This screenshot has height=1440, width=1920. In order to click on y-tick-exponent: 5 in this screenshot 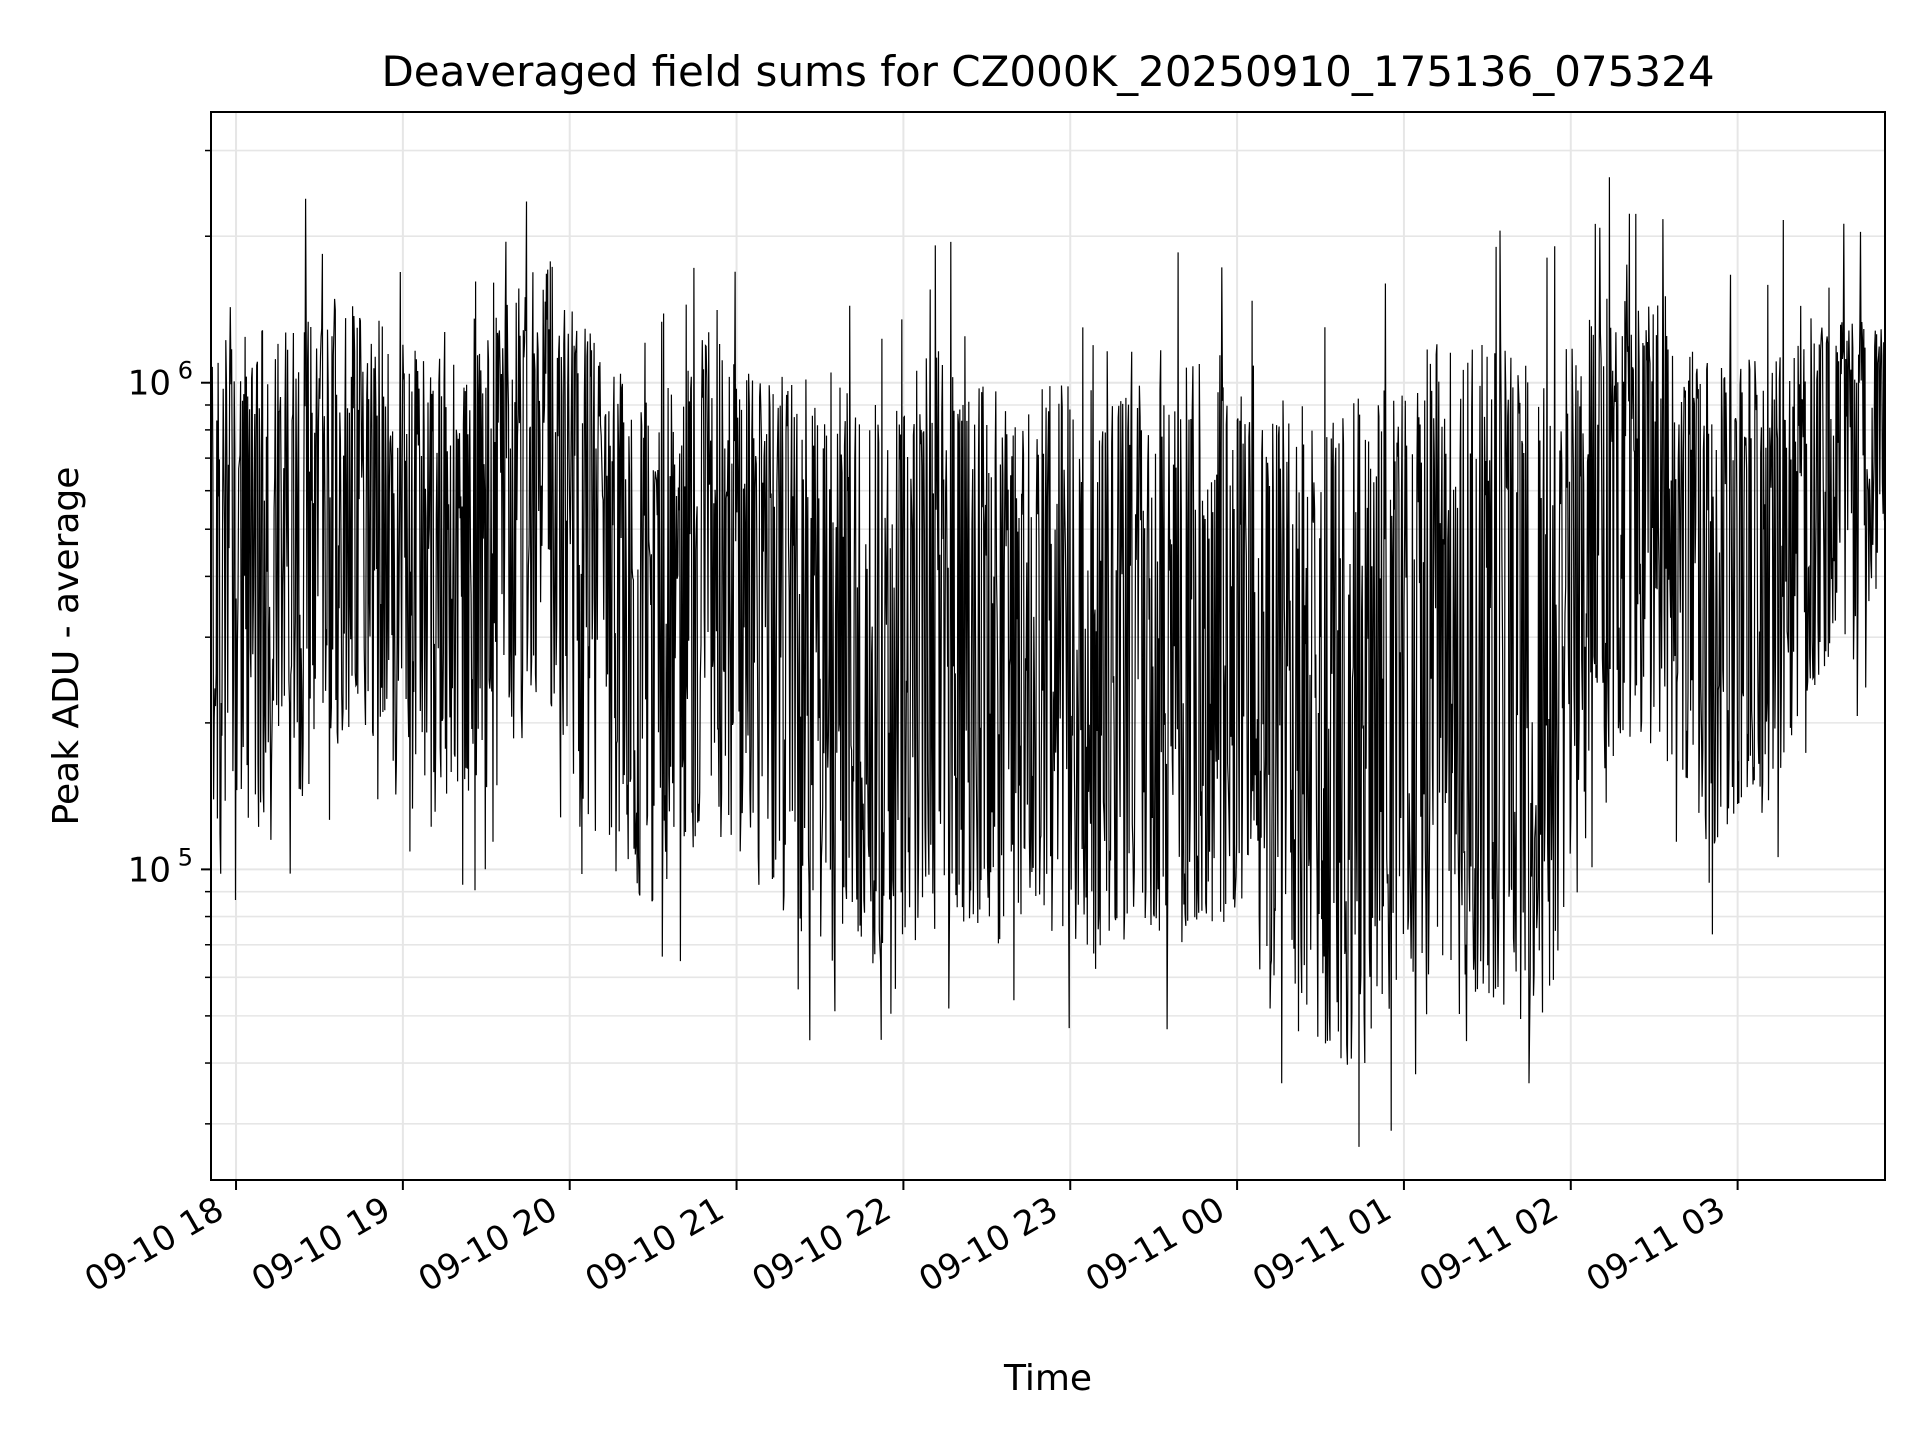, I will do `click(185, 857)`.